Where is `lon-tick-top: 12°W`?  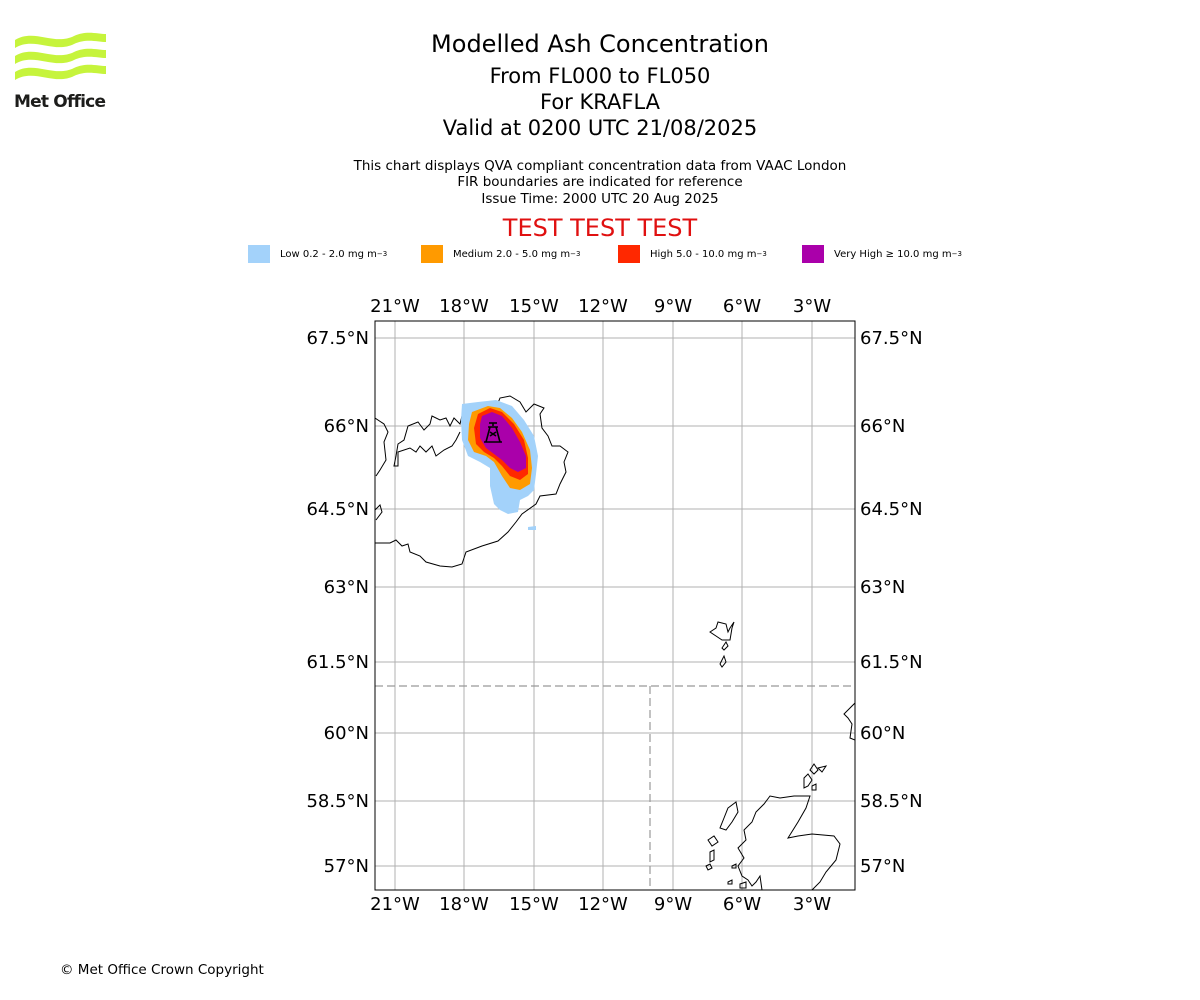
lon-tick-top: 12°W is located at coordinates (603, 306).